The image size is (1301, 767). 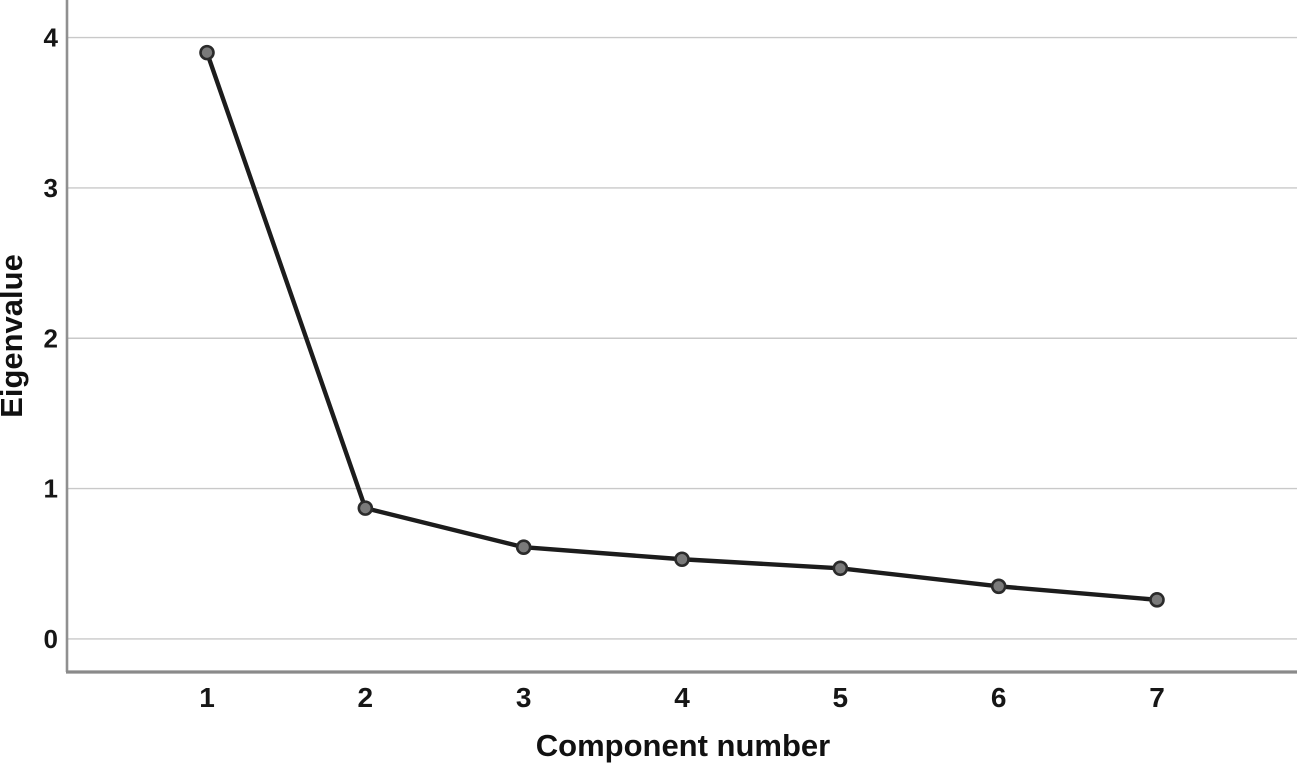 What do you see at coordinates (51, 489) in the screenshot?
I see `y-tick-label: 1` at bounding box center [51, 489].